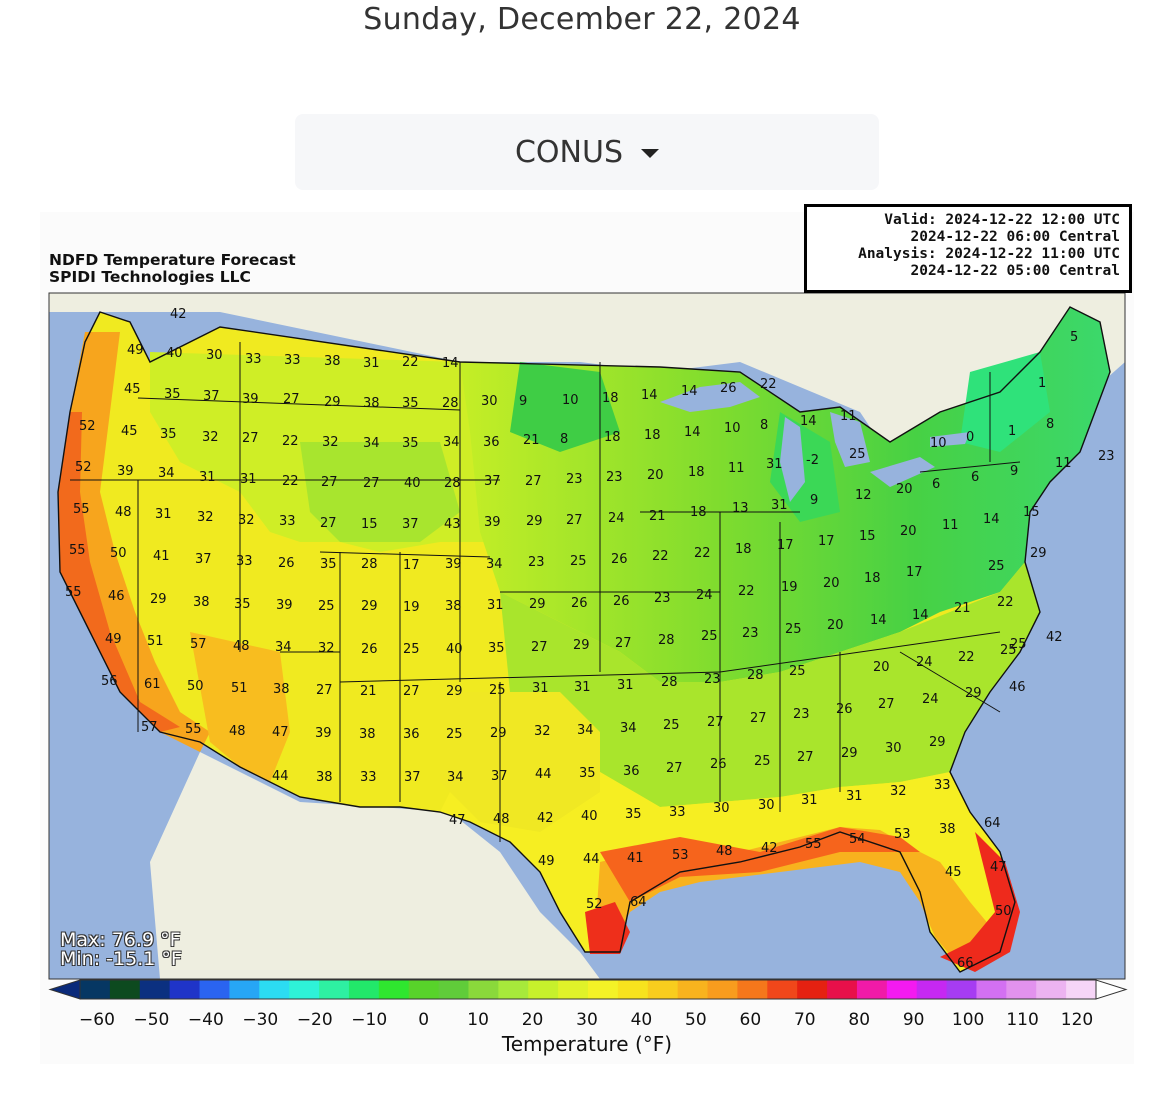  What do you see at coordinates (968, 1020) in the screenshot?
I see `colorbar-tick: 100` at bounding box center [968, 1020].